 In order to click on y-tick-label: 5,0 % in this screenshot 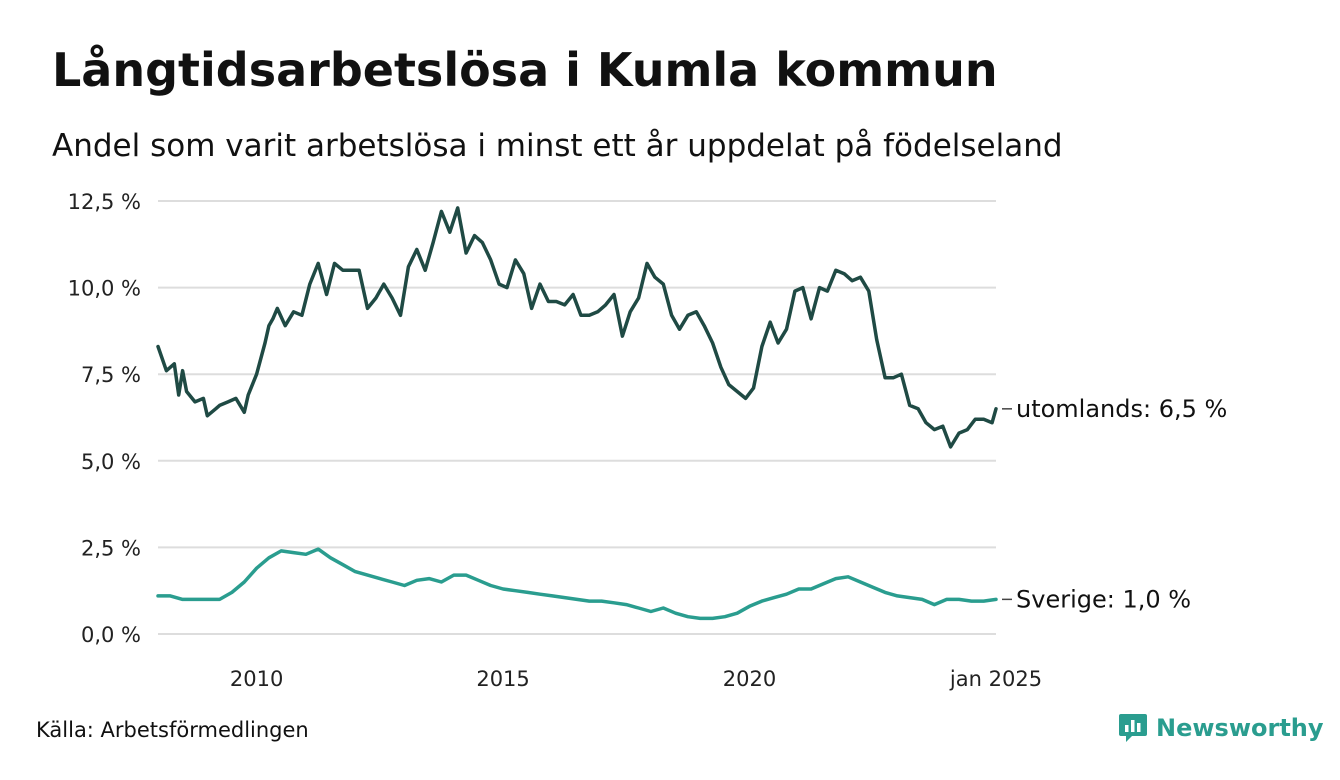, I will do `click(111, 462)`.